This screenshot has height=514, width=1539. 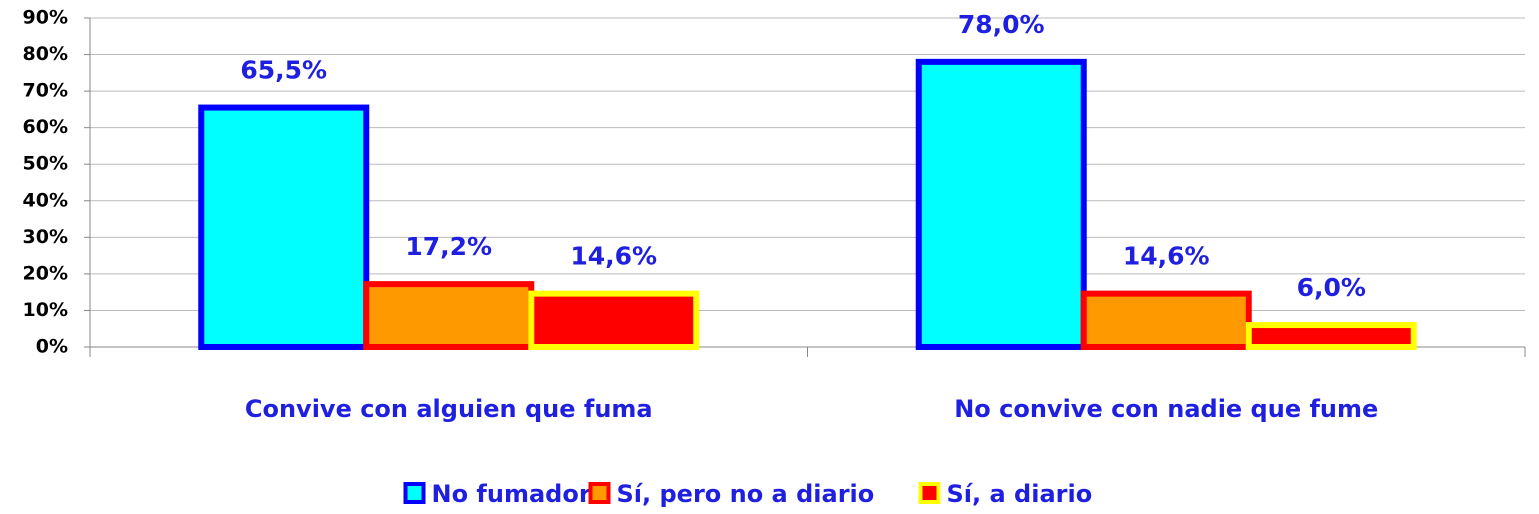 I want to click on legend-label: Sí, a diario, so click(x=1020, y=494).